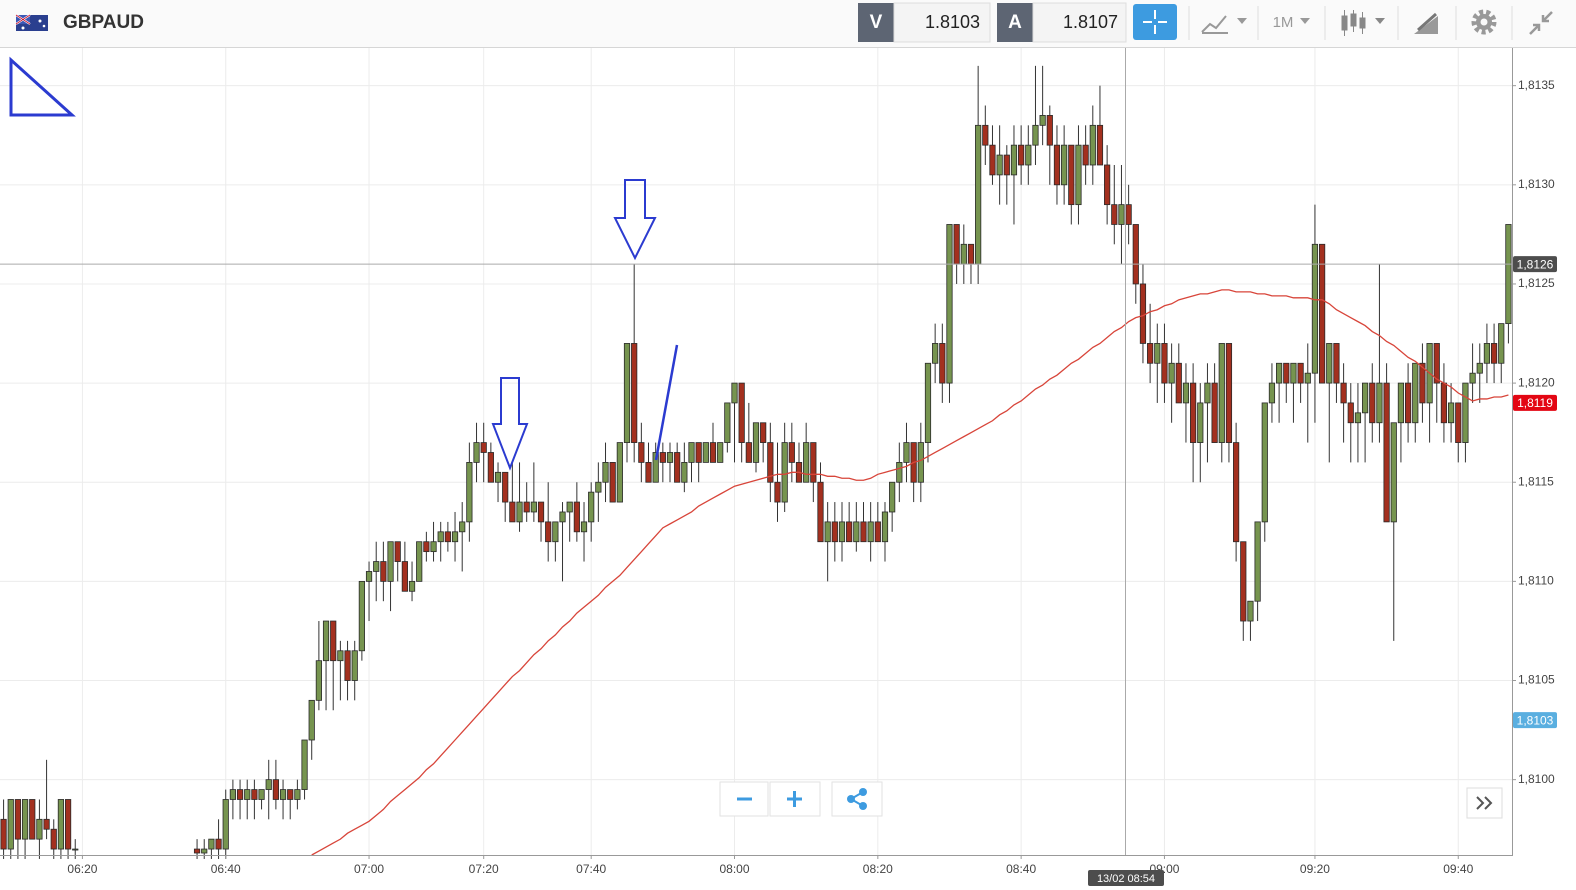  I want to click on triangle-tool, so click(42, 86).